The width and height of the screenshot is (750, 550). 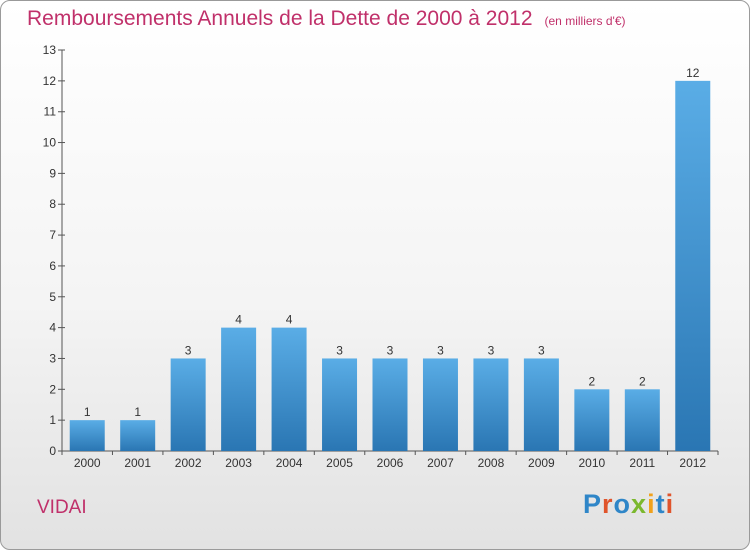 I want to click on logo-letter: x, so click(x=639, y=504).